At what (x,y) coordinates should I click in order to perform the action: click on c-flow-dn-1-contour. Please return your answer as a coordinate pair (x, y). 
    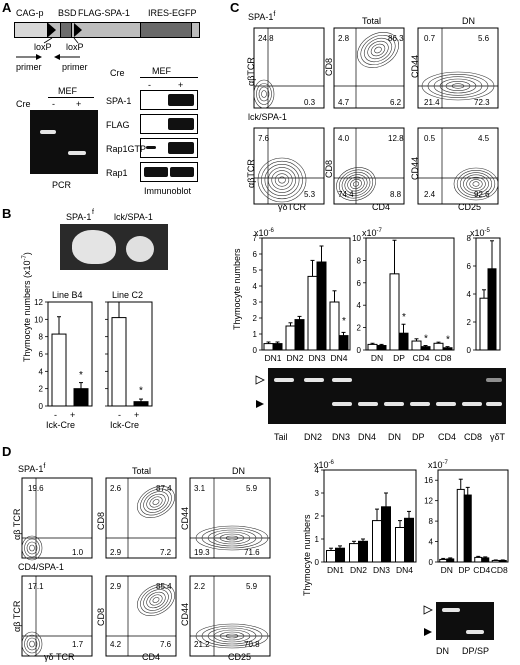
    Looking at the image, I should click on (458, 86).